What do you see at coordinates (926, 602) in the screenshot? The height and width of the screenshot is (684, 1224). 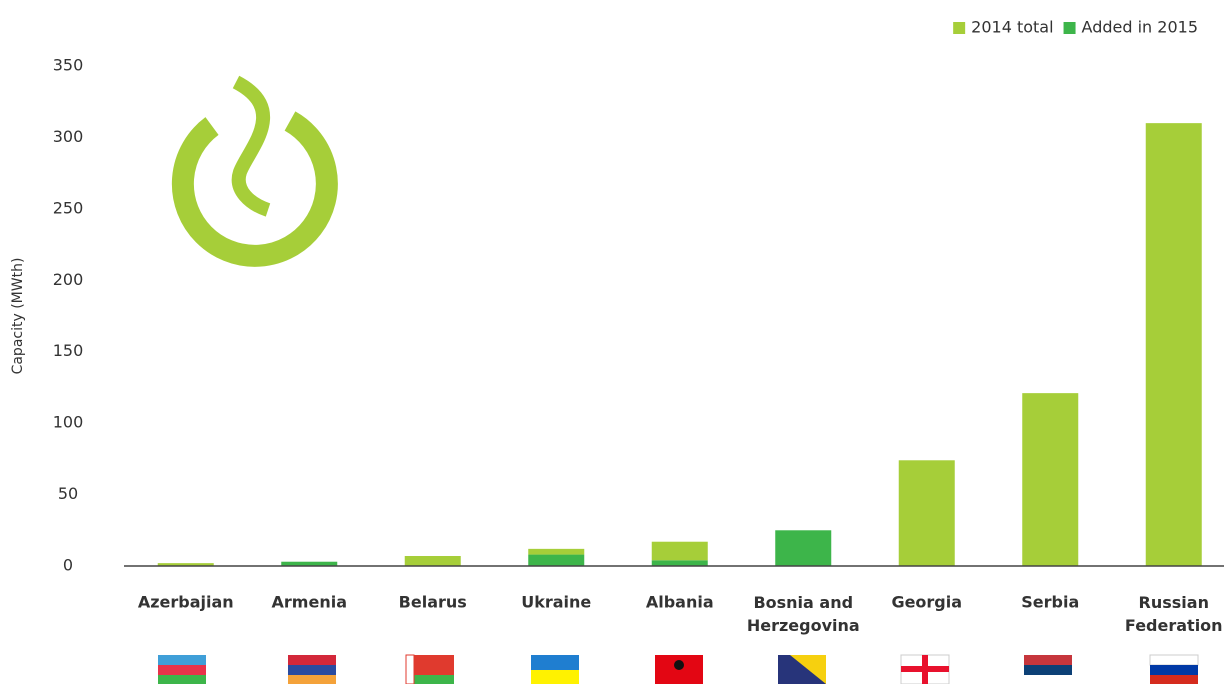 I see `x-tick-label: Georgia` at bounding box center [926, 602].